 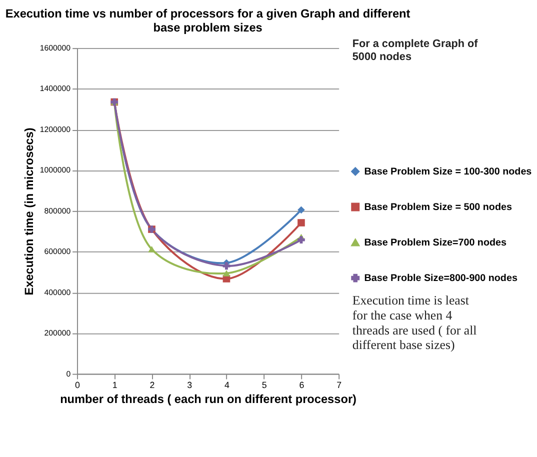 What do you see at coordinates (152, 385) in the screenshot?
I see `x-tick-label: 2` at bounding box center [152, 385].